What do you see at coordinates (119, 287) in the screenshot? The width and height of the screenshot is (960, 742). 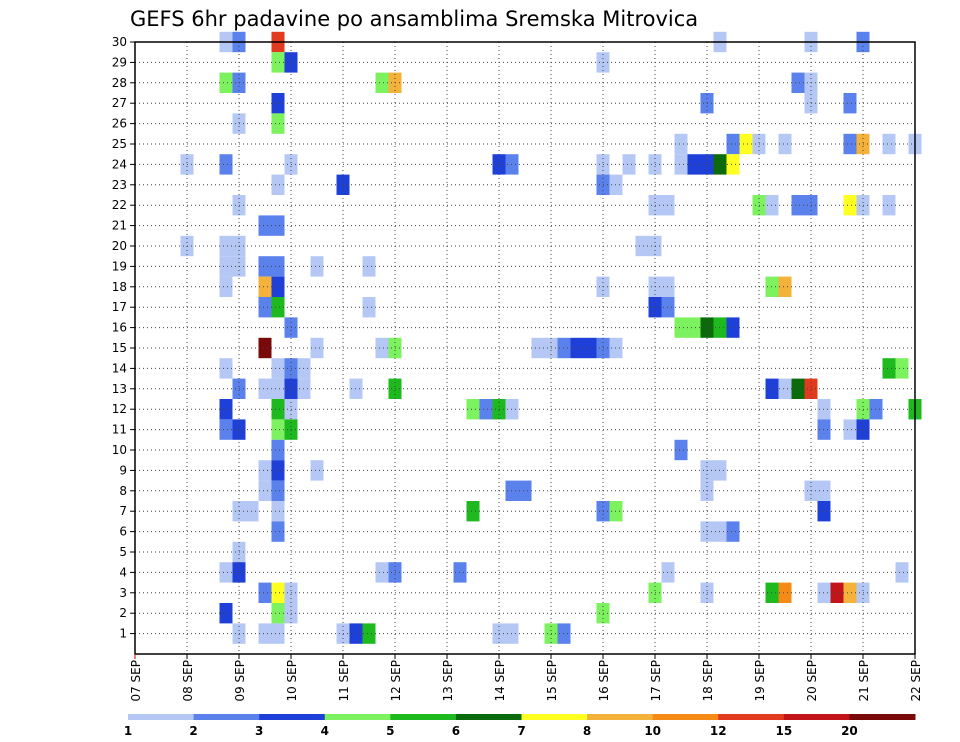 I see `y-tick-label: 18` at bounding box center [119, 287].